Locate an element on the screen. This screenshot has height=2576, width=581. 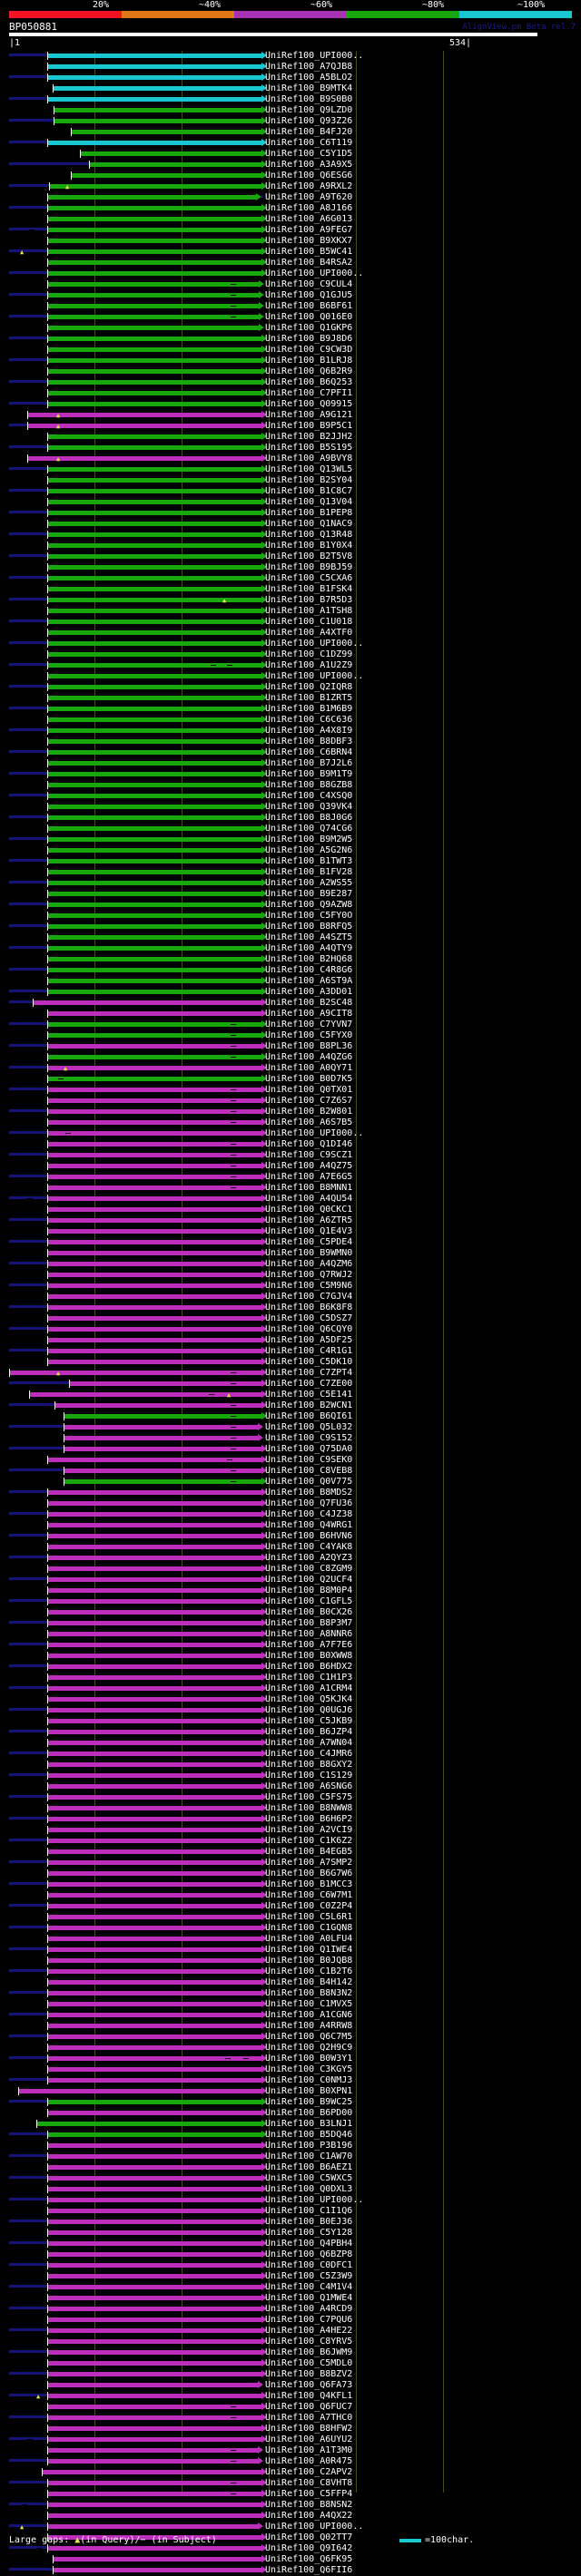
hit-label: UniRef100_C9CUL4 is located at coordinates (309, 284).